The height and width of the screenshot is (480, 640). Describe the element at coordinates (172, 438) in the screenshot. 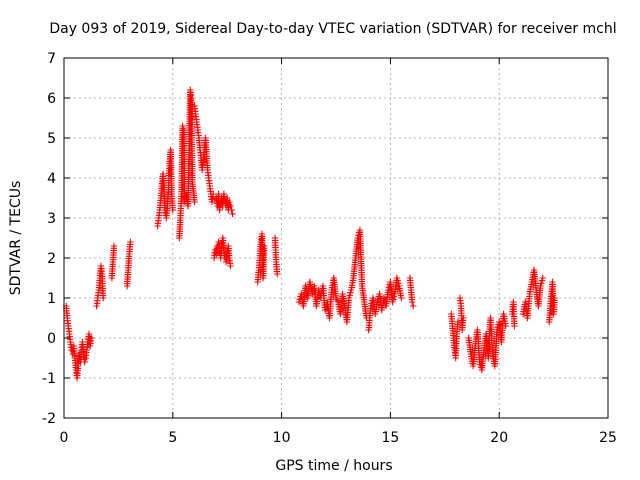

I see `x-tick-label: 5` at that location.